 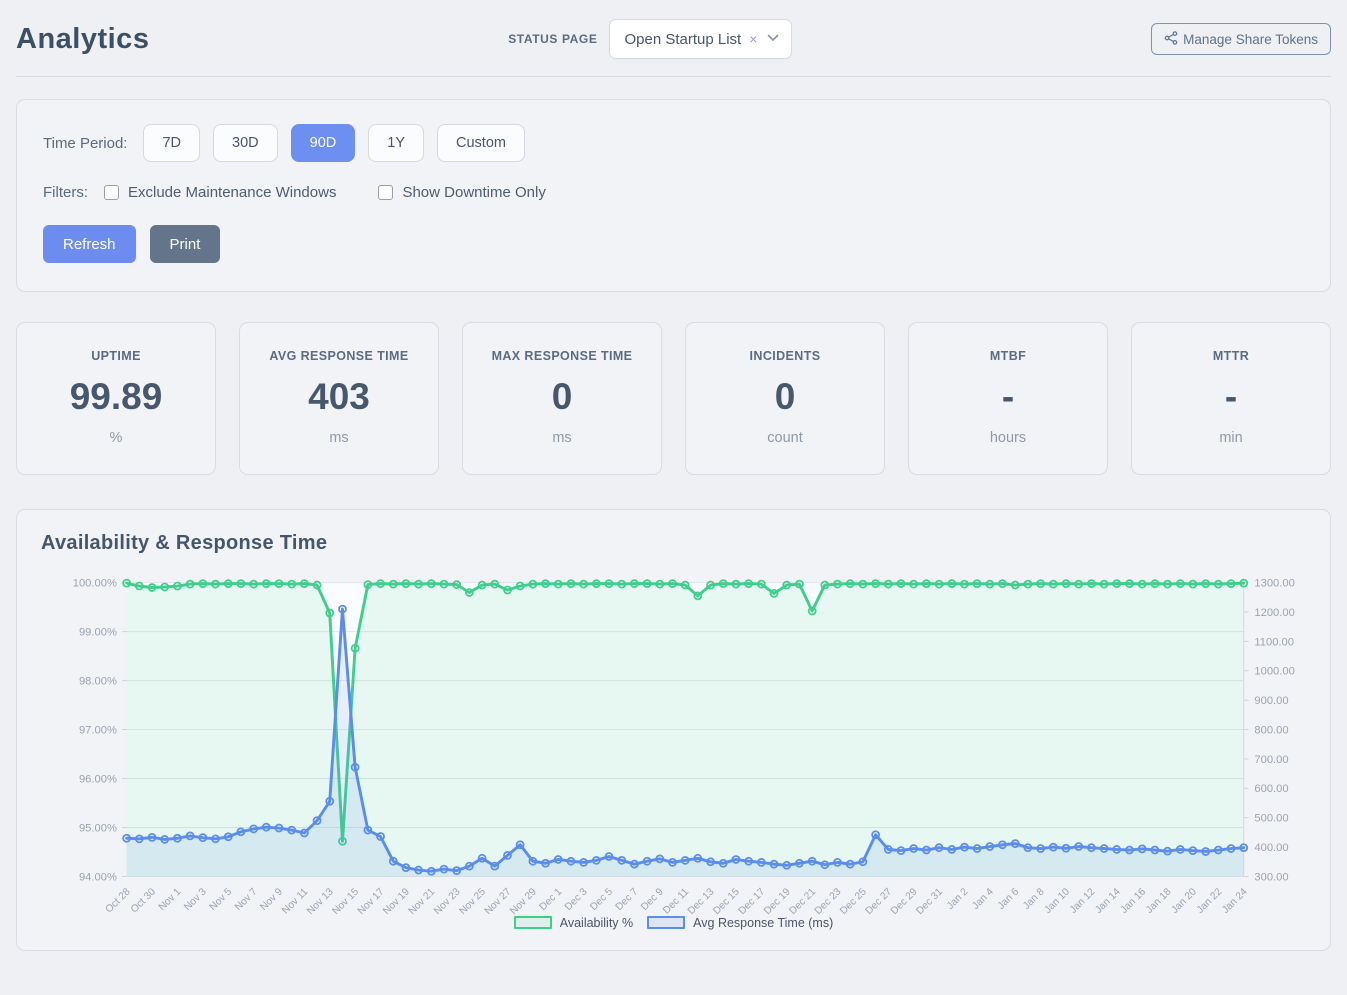 I want to click on svg-text: Jan 4, so click(x=983, y=899).